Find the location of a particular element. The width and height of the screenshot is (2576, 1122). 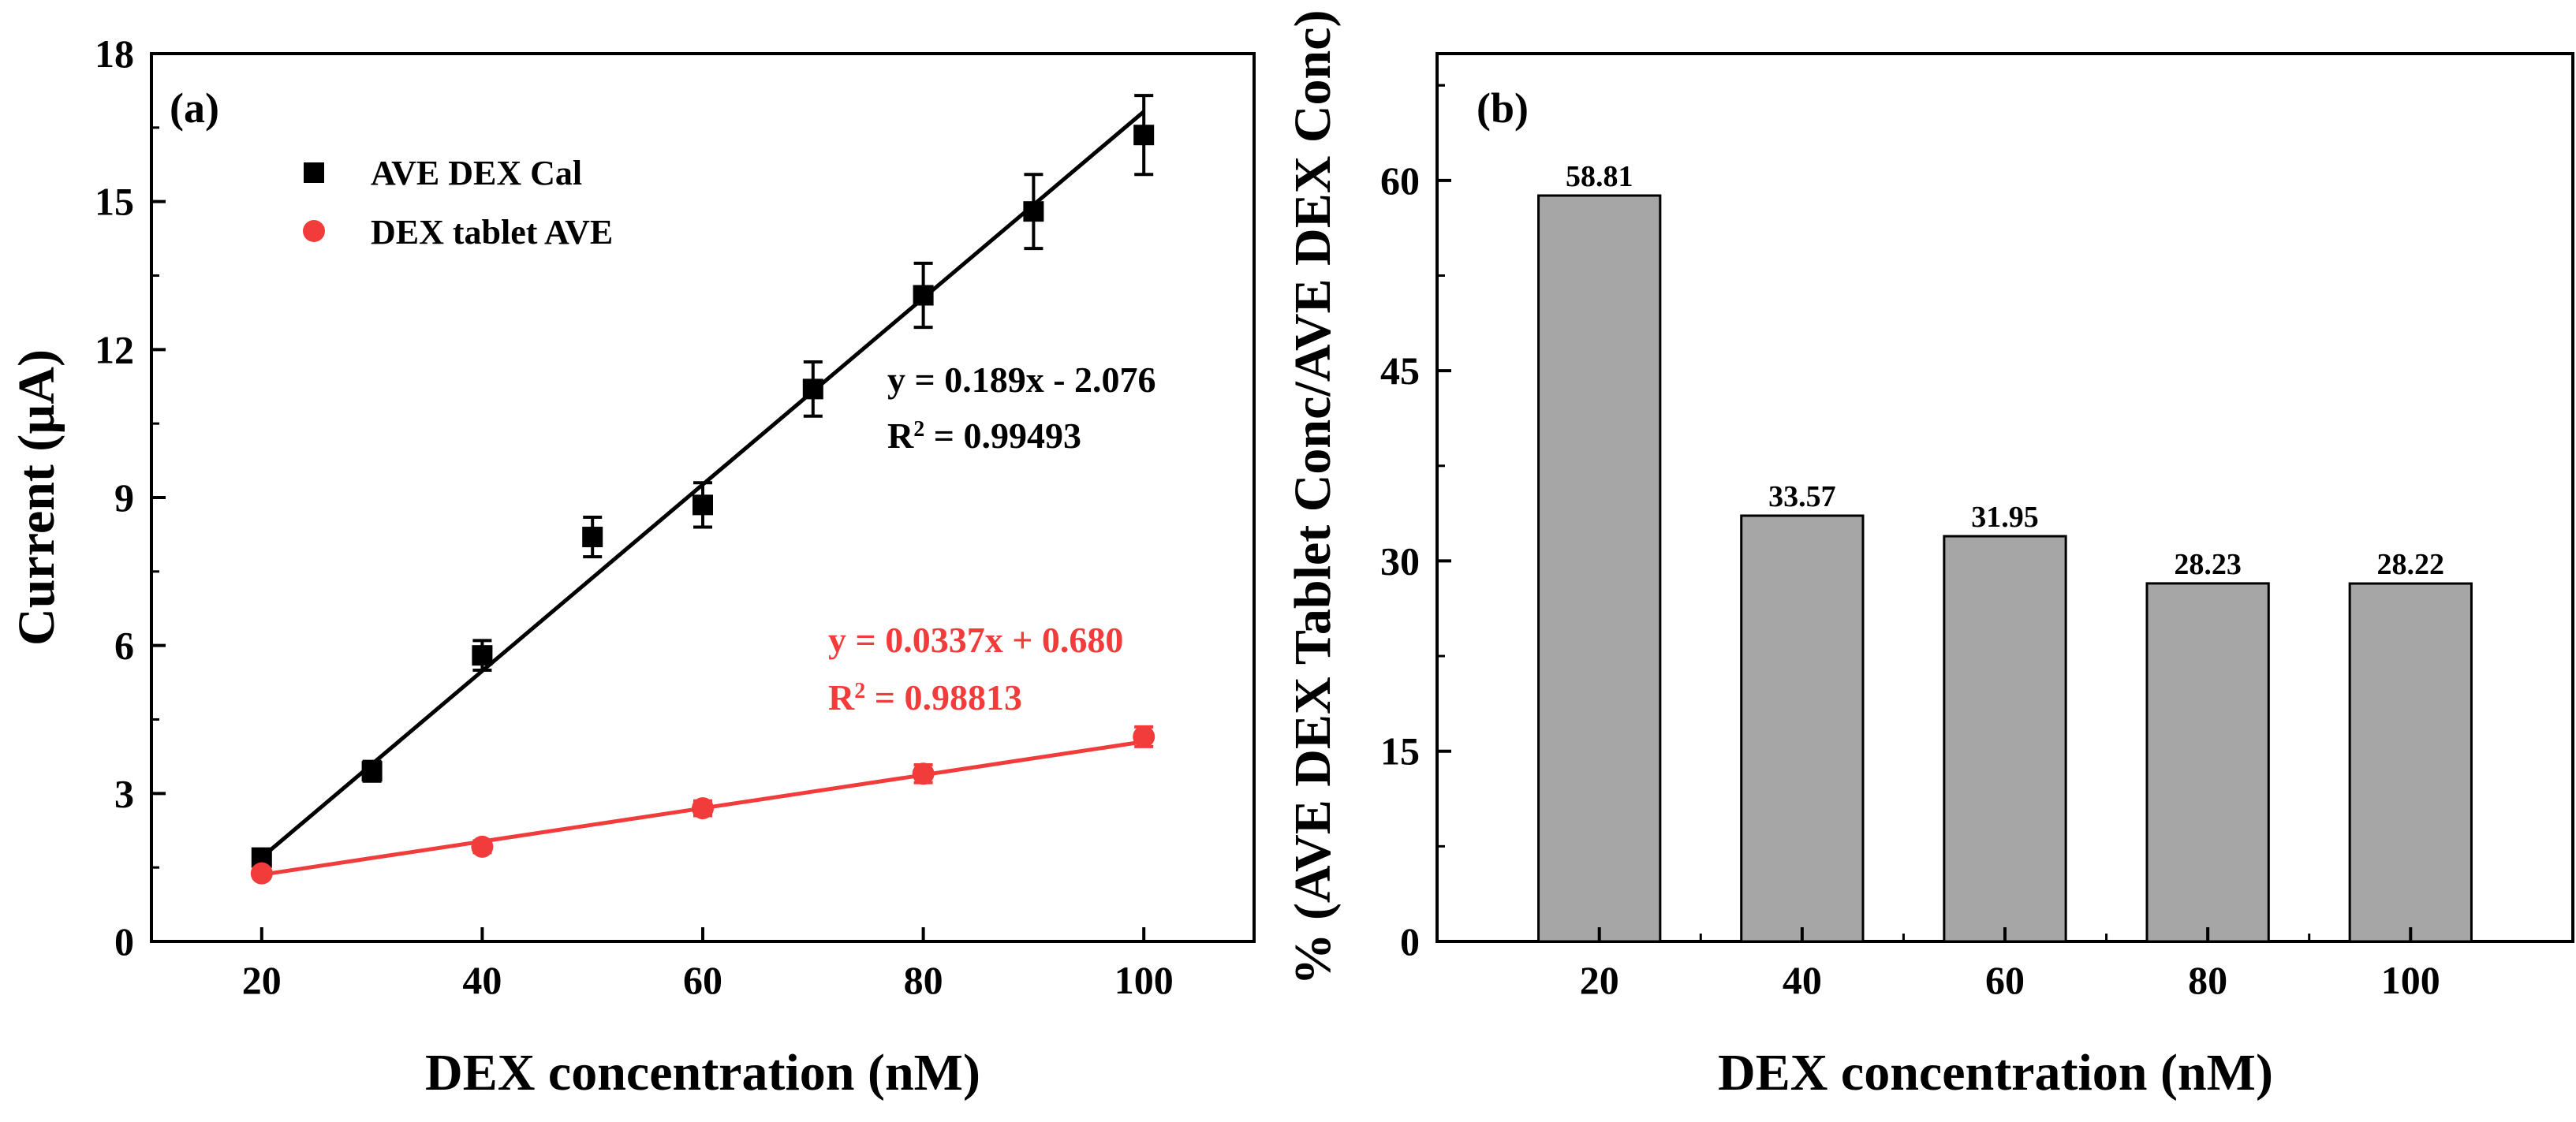

y-tick-label-a: 9 is located at coordinates (124, 497).